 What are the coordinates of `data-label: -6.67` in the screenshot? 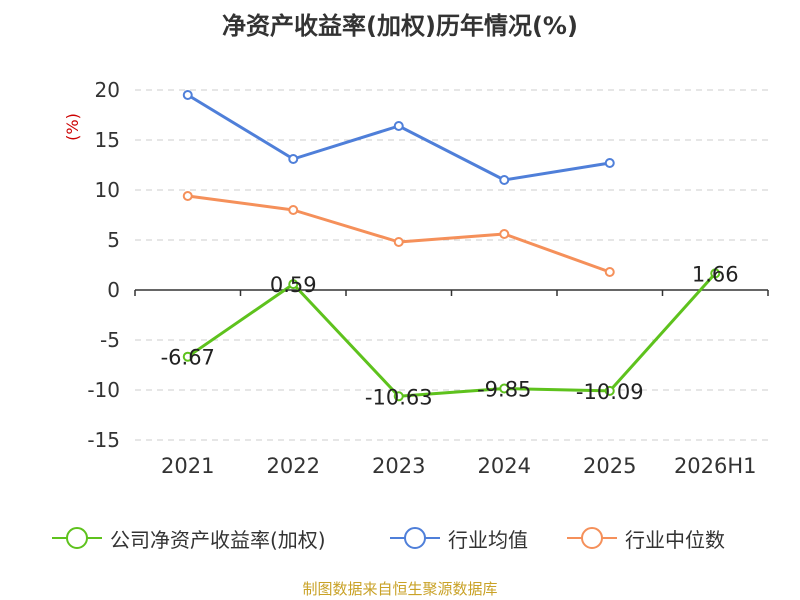 It's located at (188, 358).